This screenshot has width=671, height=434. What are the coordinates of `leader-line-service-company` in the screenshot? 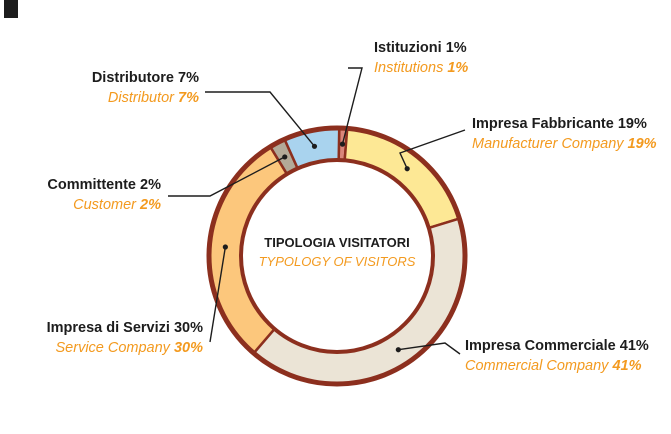 It's located at (218, 294).